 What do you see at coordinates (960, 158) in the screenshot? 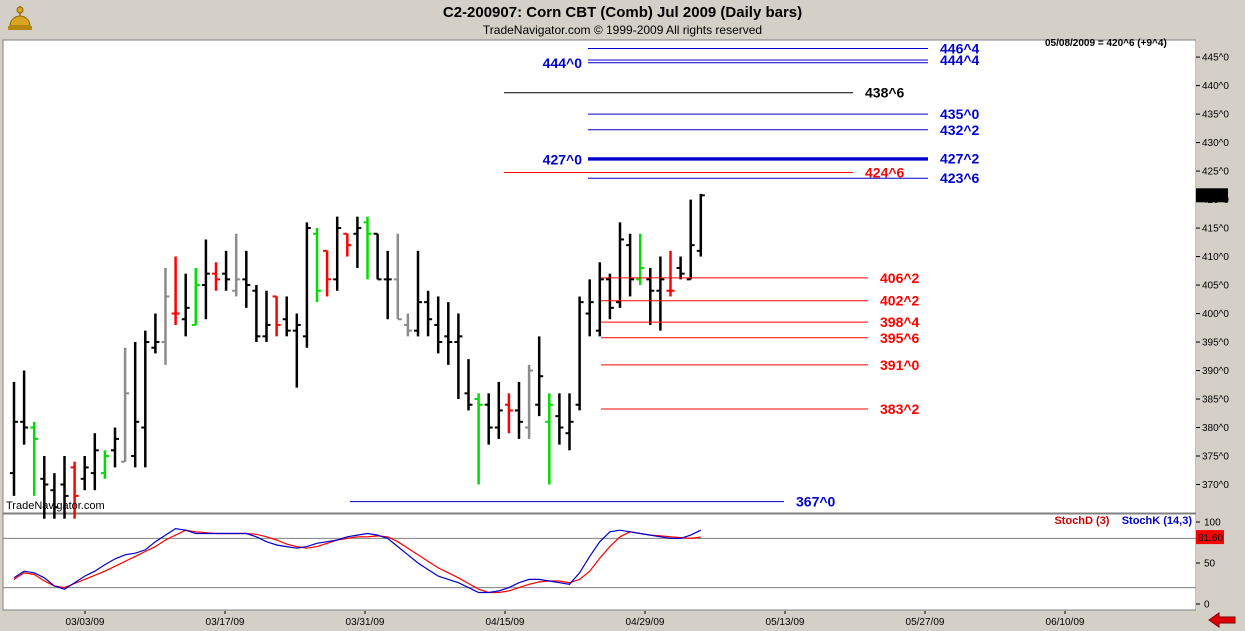
I see `level-label: 427^2` at bounding box center [960, 158].